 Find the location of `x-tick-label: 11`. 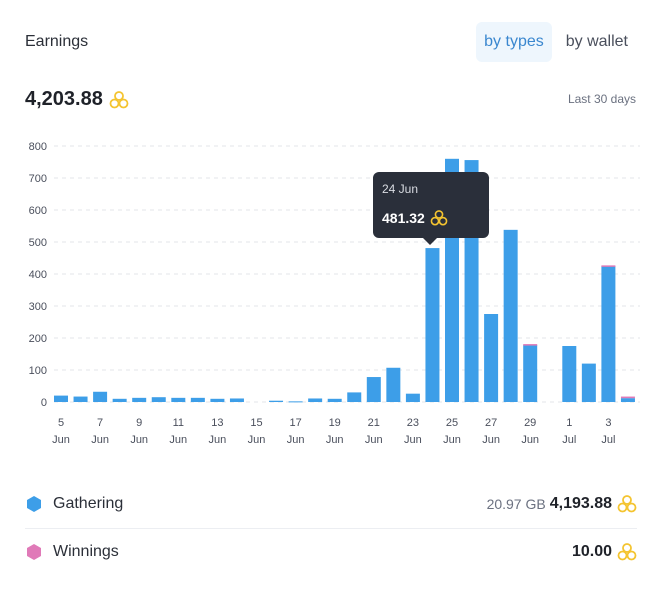

x-tick-label: 11 is located at coordinates (178, 423).